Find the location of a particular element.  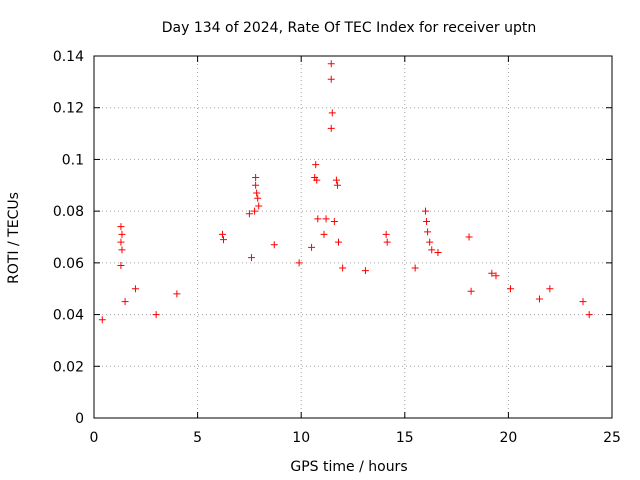

x-tick-label: 15 is located at coordinates (405, 438).